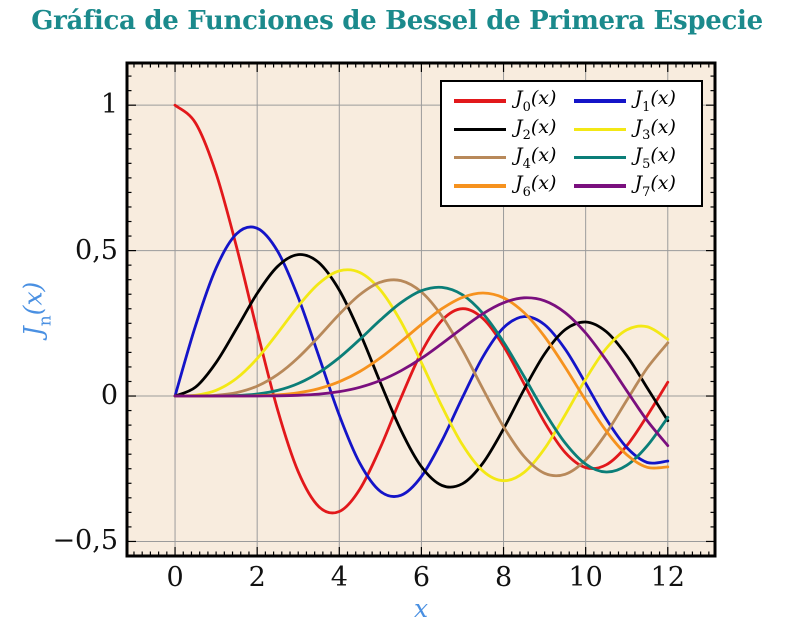 The height and width of the screenshot is (629, 794). What do you see at coordinates (33, 331) in the screenshot?
I see `y-axis-label-func: J` at bounding box center [33, 331].